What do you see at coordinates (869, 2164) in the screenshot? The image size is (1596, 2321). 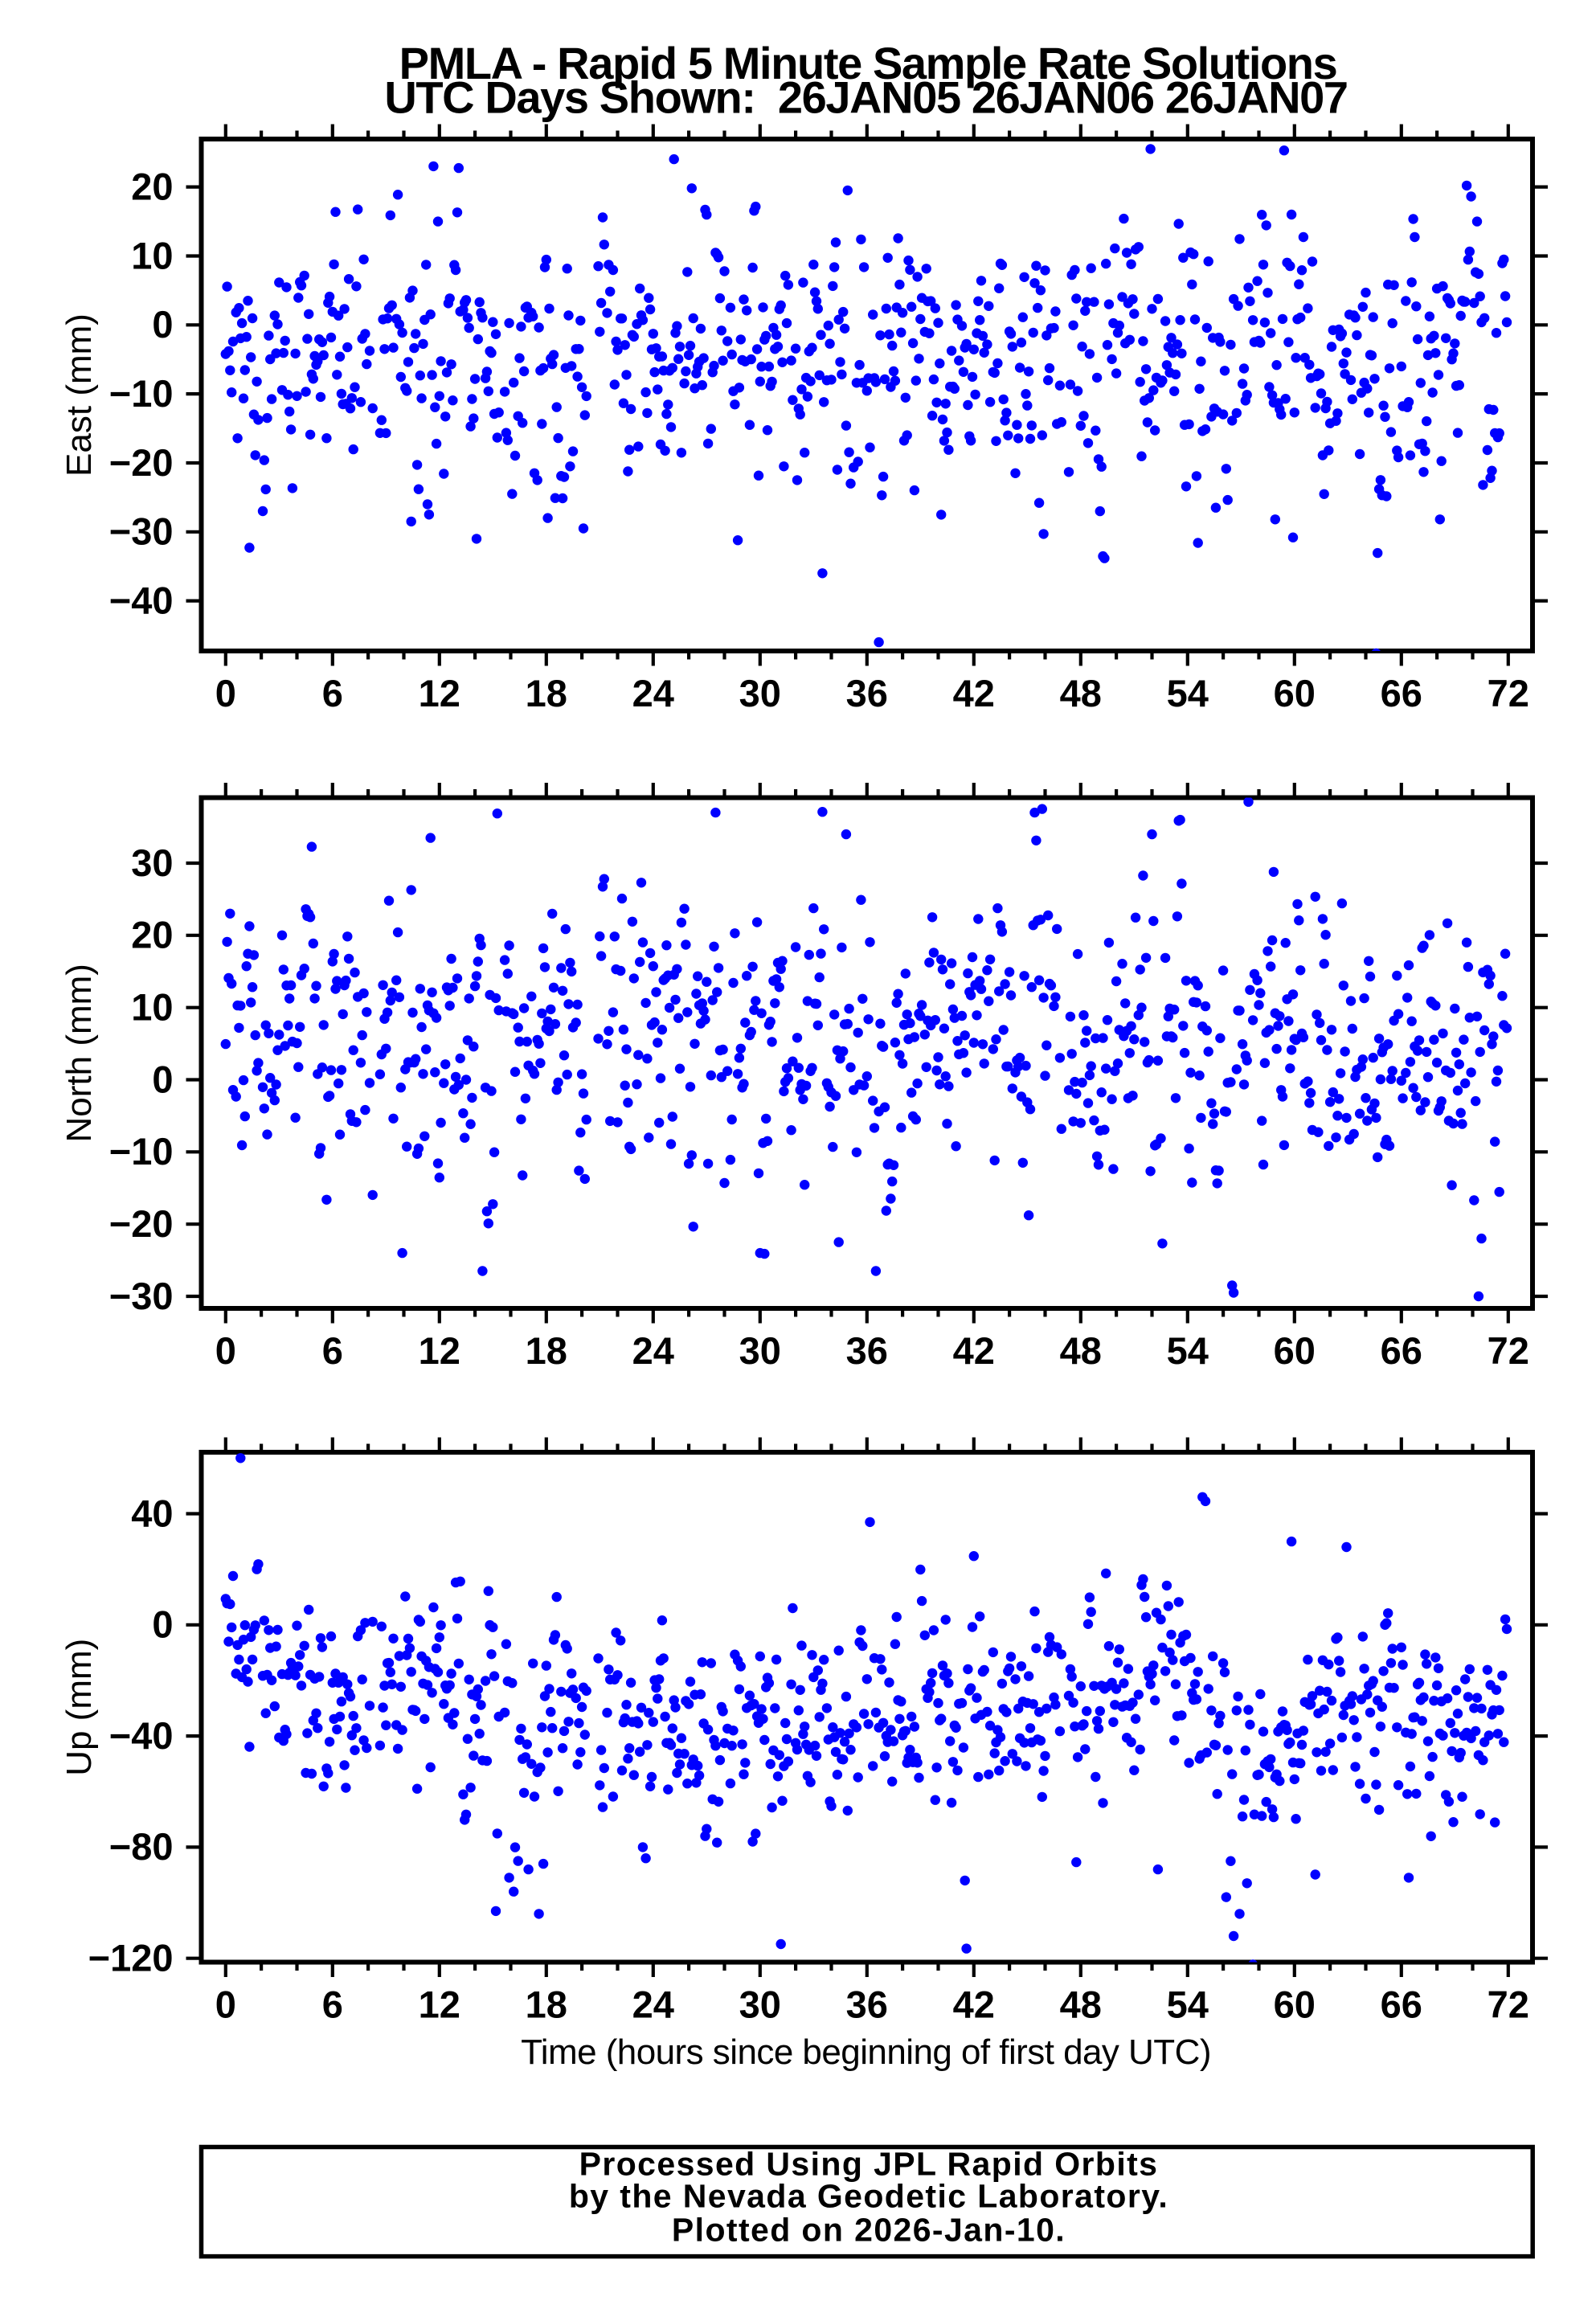 I see `svg-text:Processed Using JPL Rapid Orbi: Processed Using JPL Rapid Orbits` at bounding box center [869, 2164].